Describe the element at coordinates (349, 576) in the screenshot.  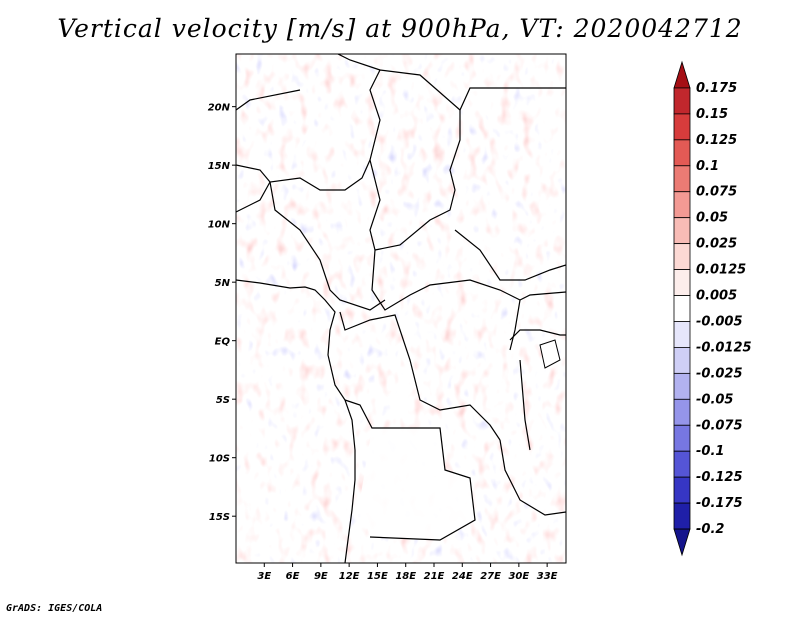
I see `lon-tick-label: 12E` at that location.